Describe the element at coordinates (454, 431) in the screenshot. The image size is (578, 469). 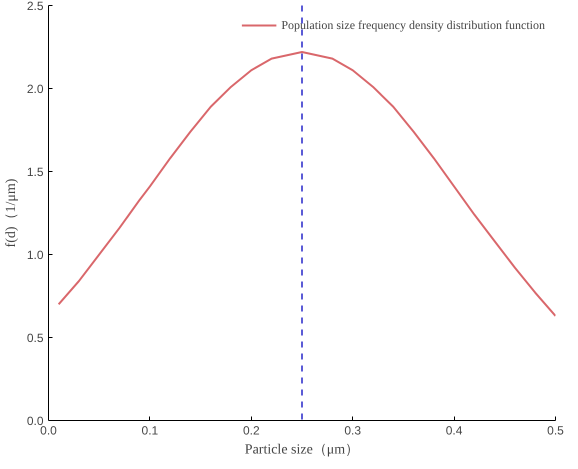
I see `x-tick-label: 0.4` at that location.